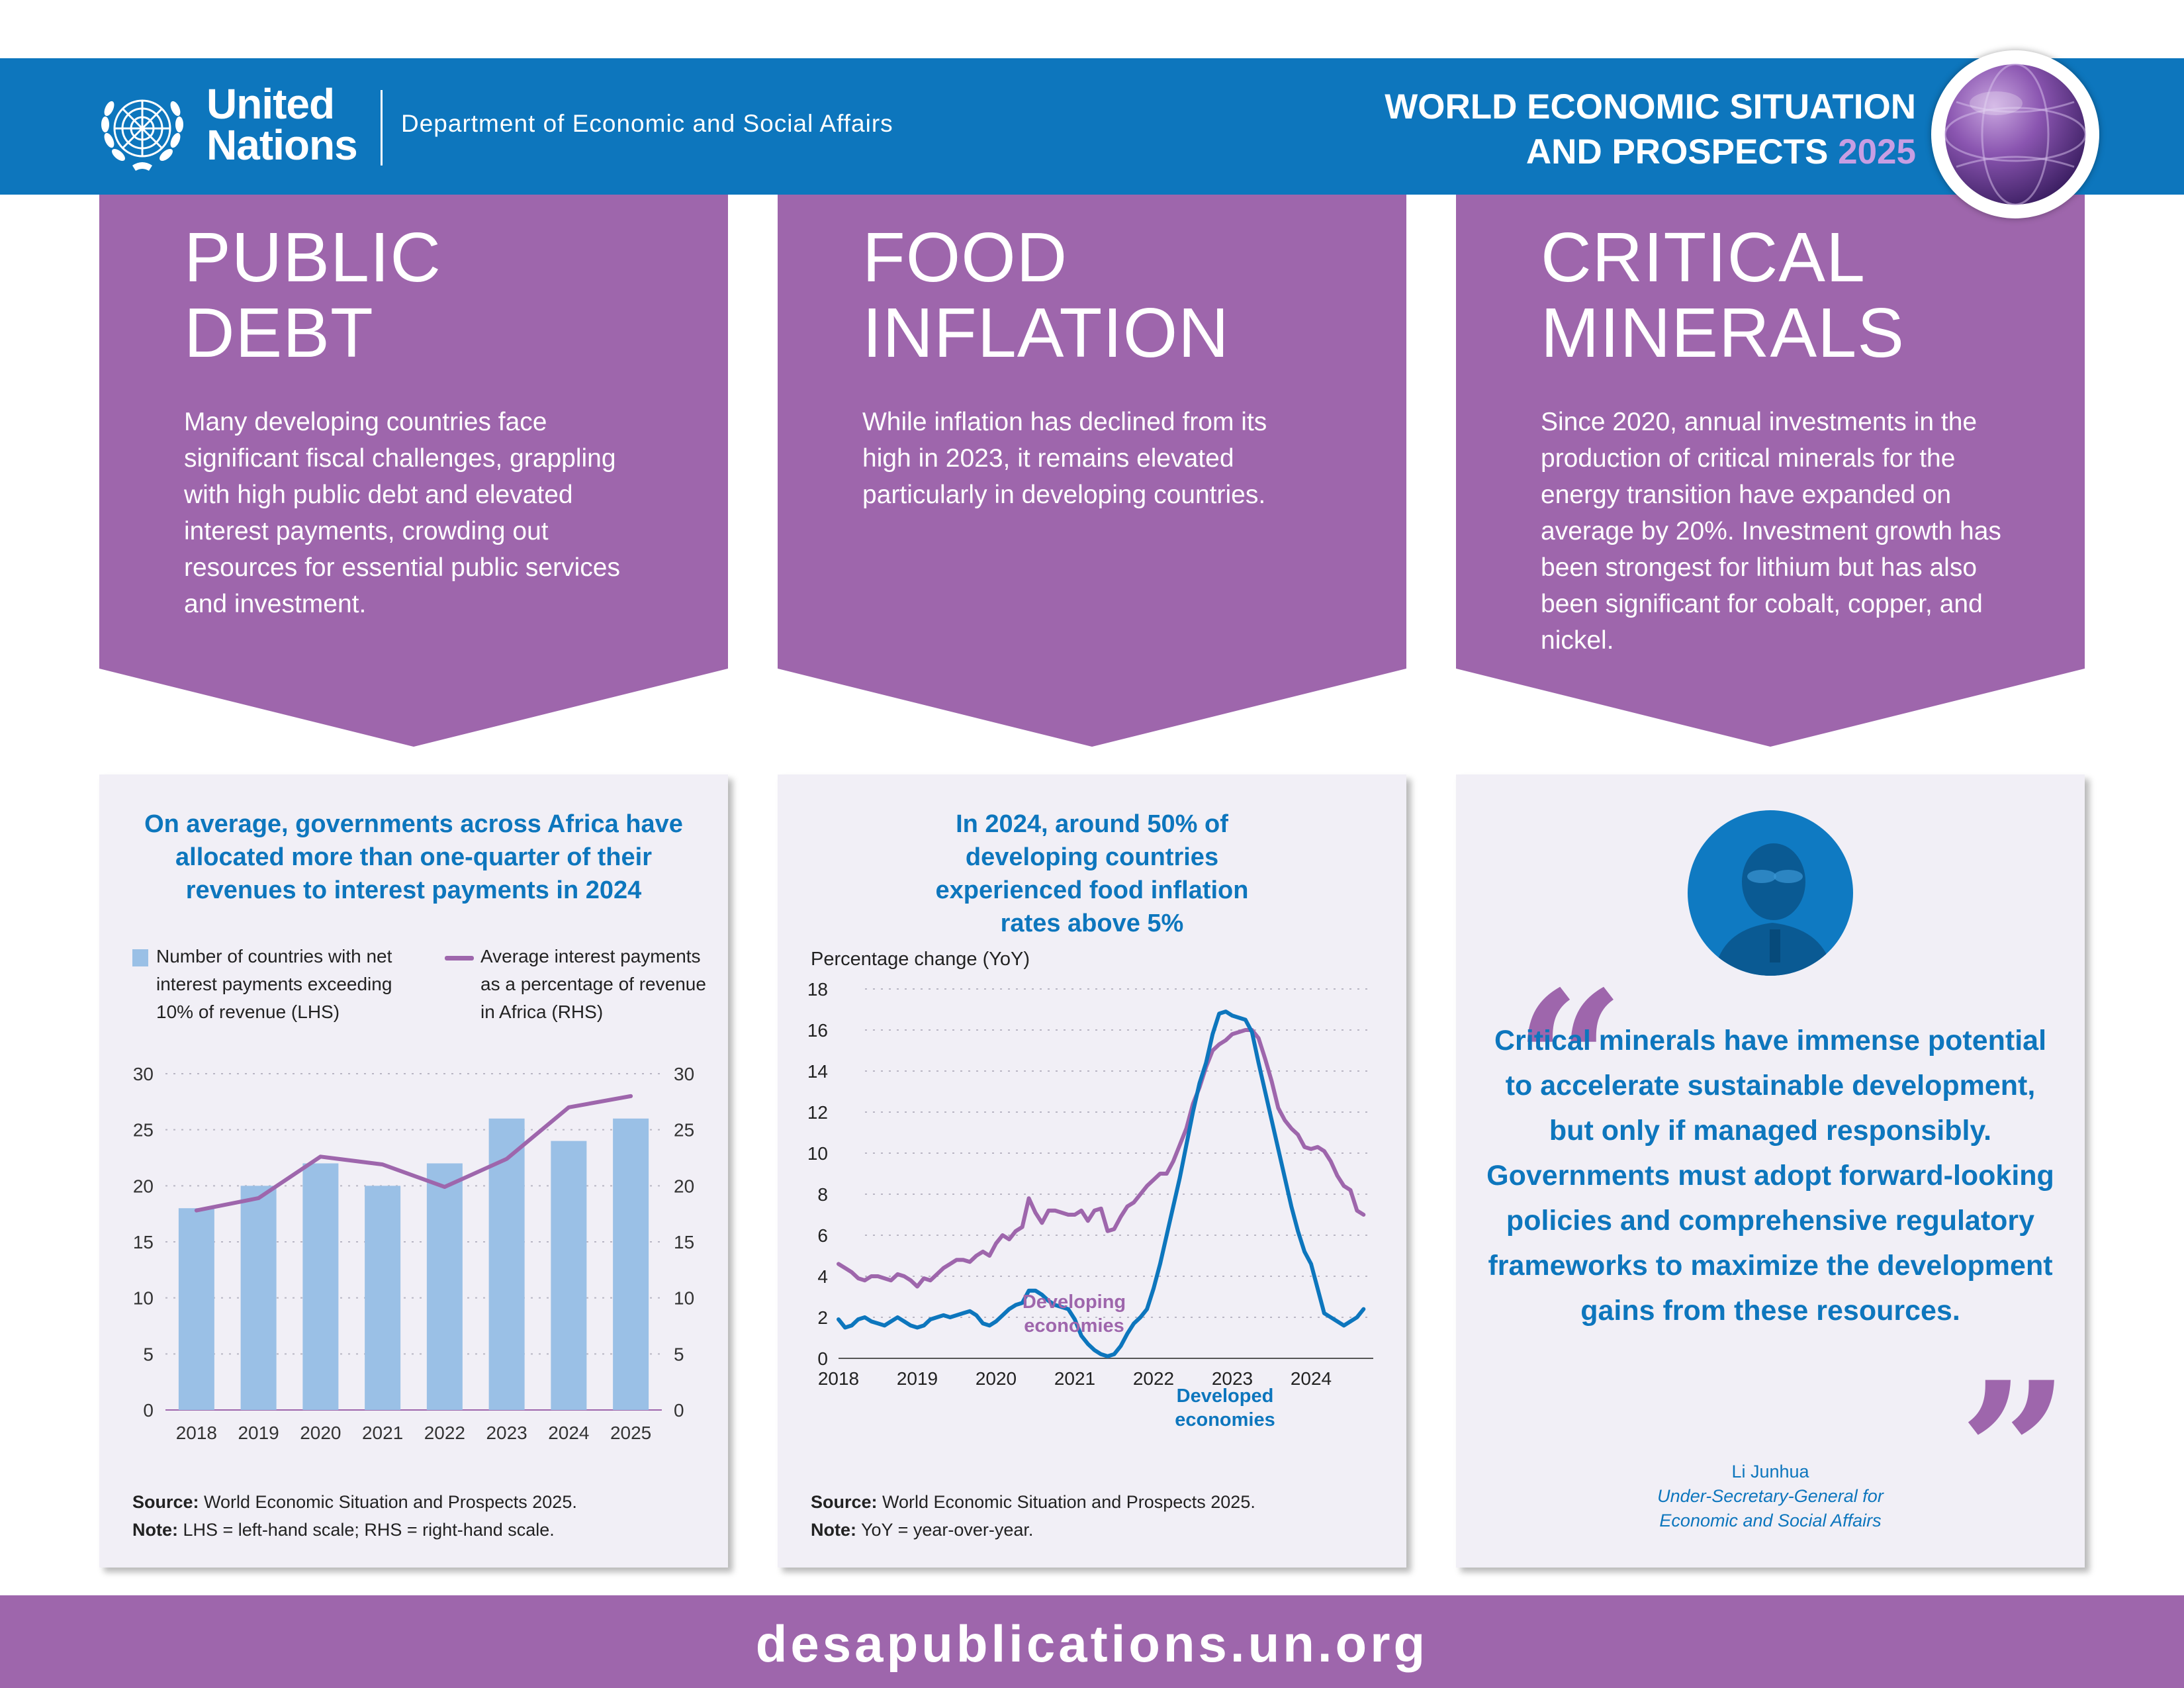 The image size is (2184, 1688). Describe the element at coordinates (818, 1153) in the screenshot. I see `y-tick: 10` at that location.